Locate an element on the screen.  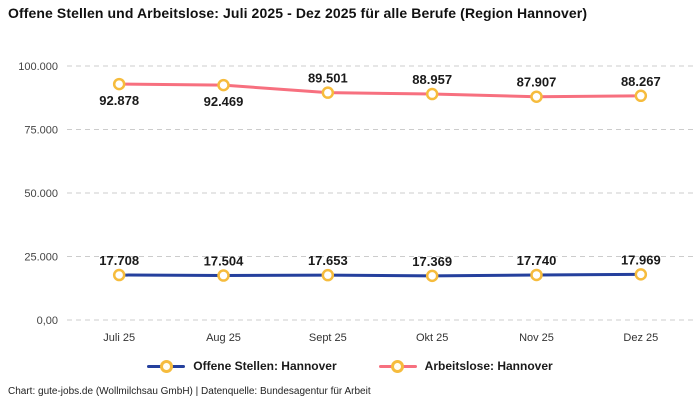
data-point-label: 87.907 is located at coordinates (537, 82).